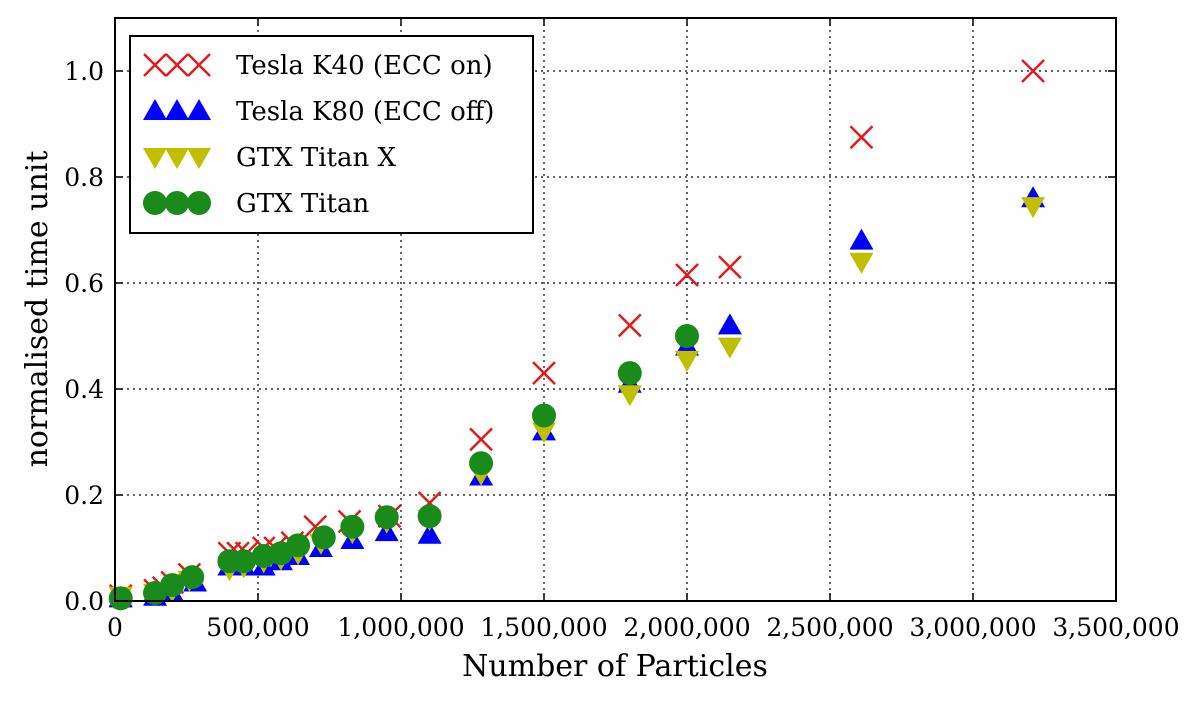 The image size is (1200, 705). Describe the element at coordinates (365, 112) in the screenshot. I see `legend-label: Tesla K80 (ECC off)` at that location.